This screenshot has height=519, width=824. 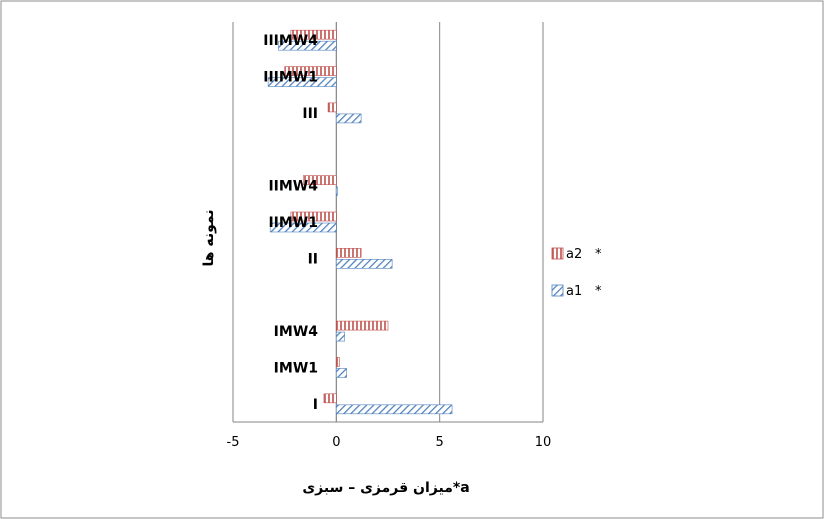 What do you see at coordinates (313, 259) in the screenshot?
I see `category-label-II: II` at bounding box center [313, 259].